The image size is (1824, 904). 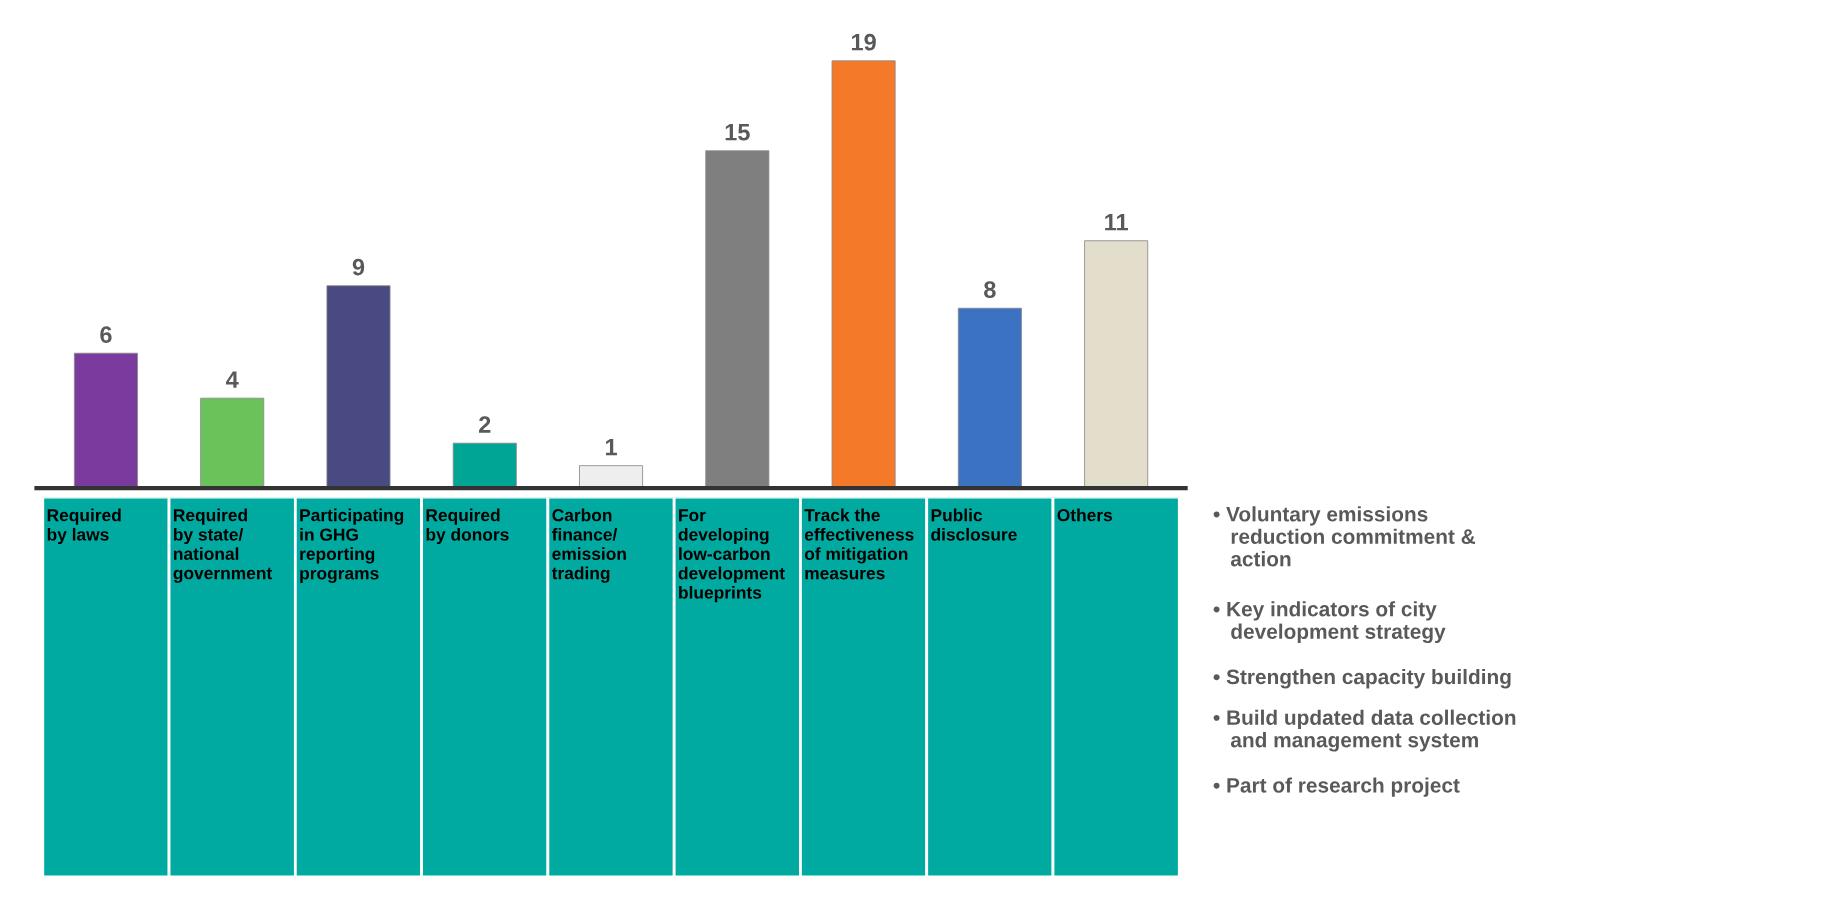 I want to click on data-label: 1, so click(x=611, y=447).